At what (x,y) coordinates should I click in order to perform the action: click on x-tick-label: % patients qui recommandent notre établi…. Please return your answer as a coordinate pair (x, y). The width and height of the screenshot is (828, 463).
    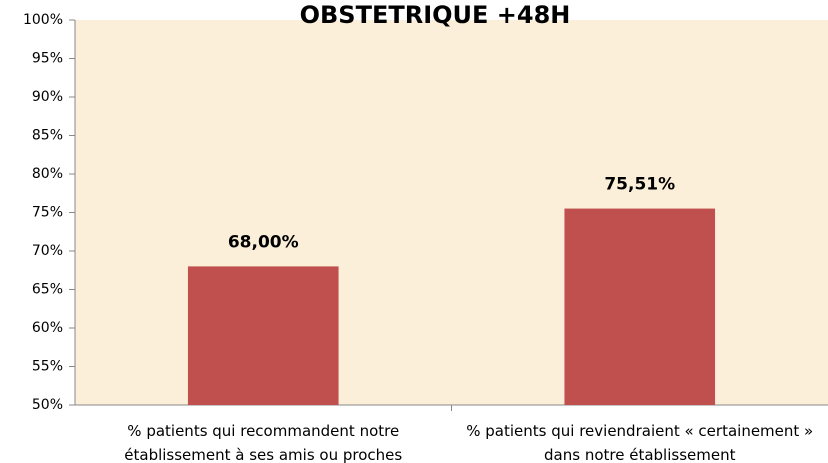
    Looking at the image, I should click on (263, 442).